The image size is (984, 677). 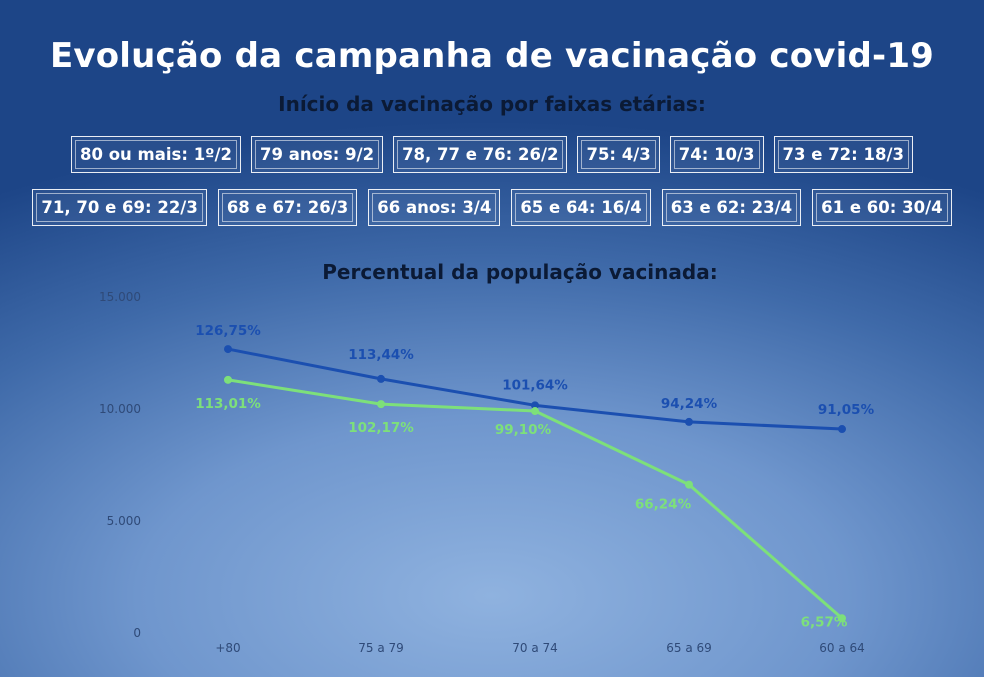 What do you see at coordinates (689, 648) in the screenshot?
I see `x-tick-label: 65 a 69` at bounding box center [689, 648].